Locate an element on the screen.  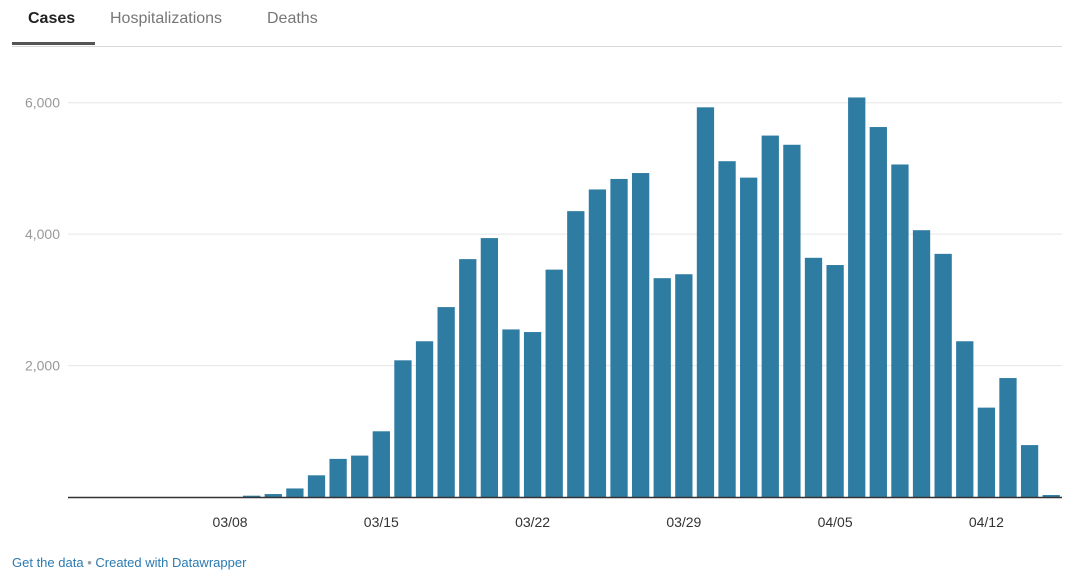
footer: Get the data • Created with Datawrapper is located at coordinates (129, 562).